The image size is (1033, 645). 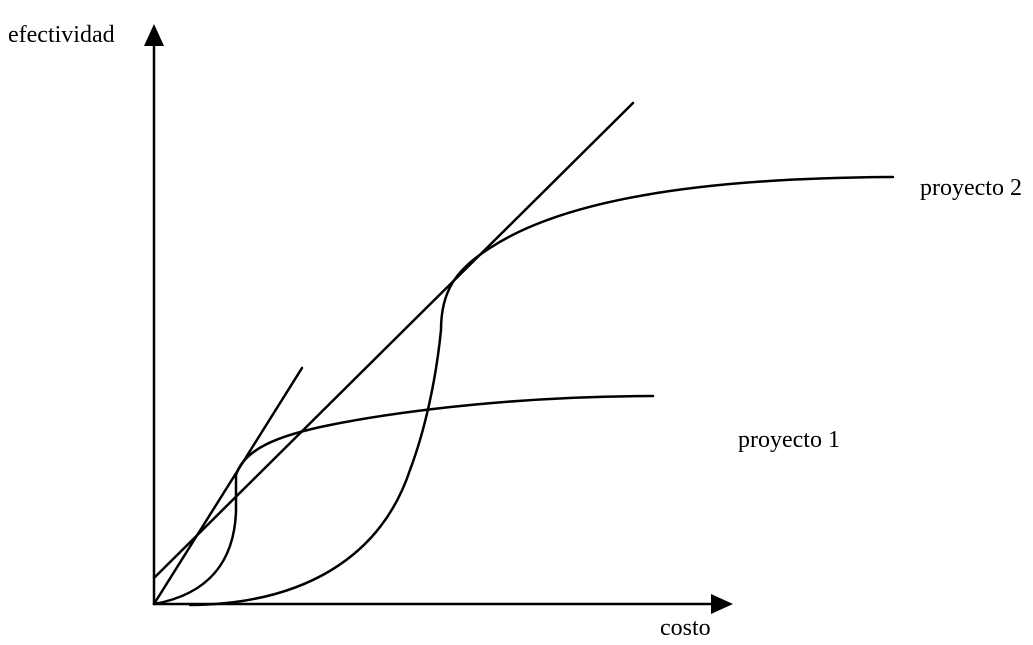 What do you see at coordinates (722, 604) in the screenshot?
I see `x-axis-arrowhead` at bounding box center [722, 604].